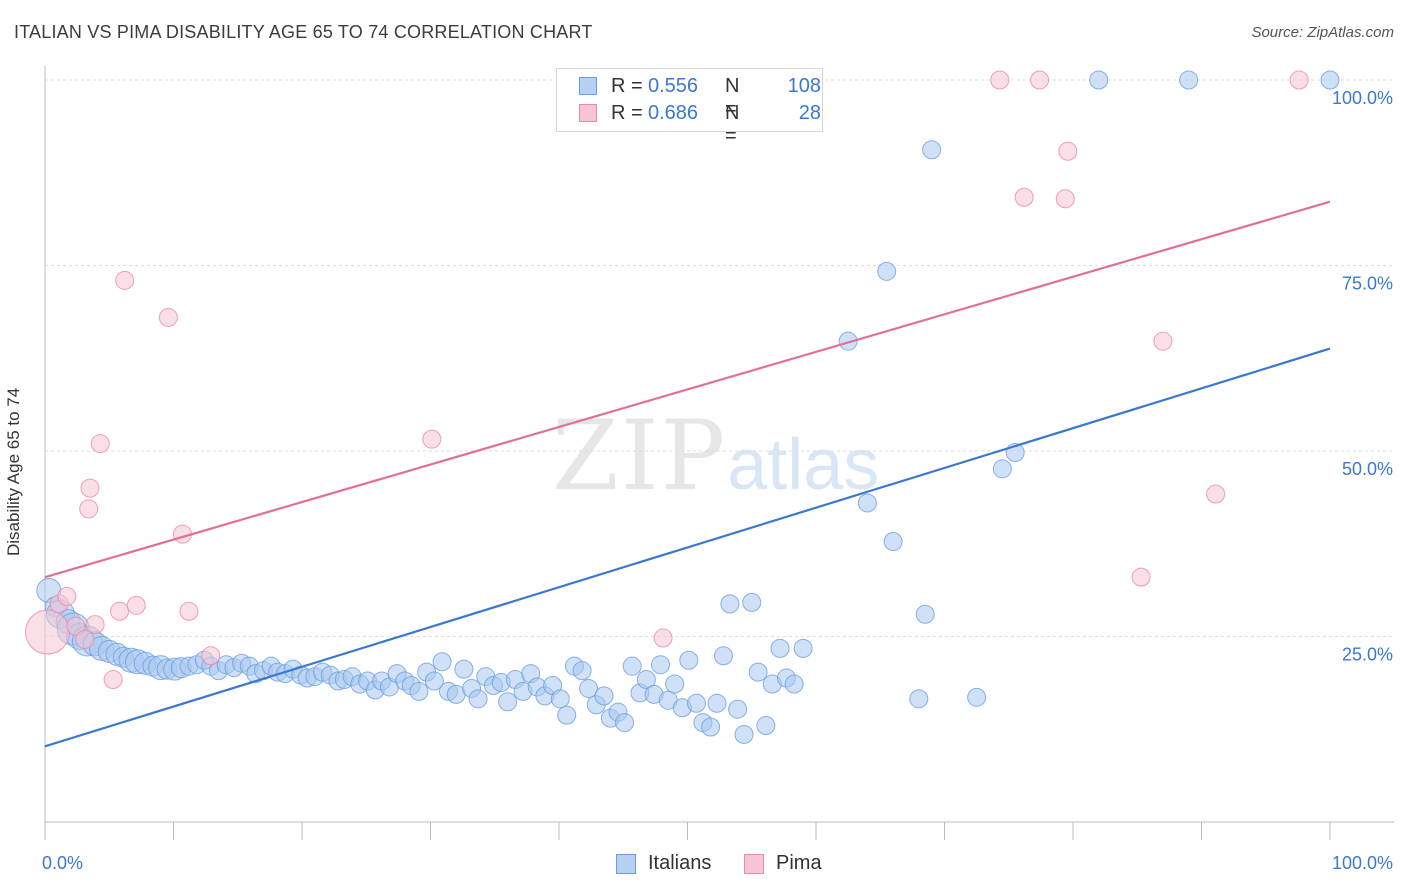 Image resolution: width=1406 pixels, height=892 pixels. What do you see at coordinates (1367, 284) in the screenshot?
I see `y-tick-label-2: 75.0%` at bounding box center [1367, 284].